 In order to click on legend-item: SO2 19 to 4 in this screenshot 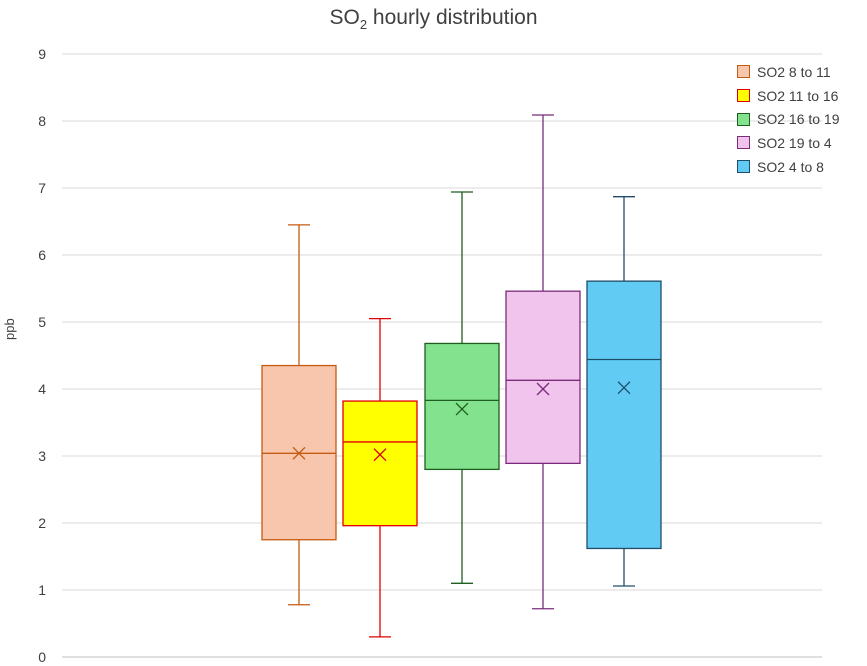, I will do `click(788, 143)`.